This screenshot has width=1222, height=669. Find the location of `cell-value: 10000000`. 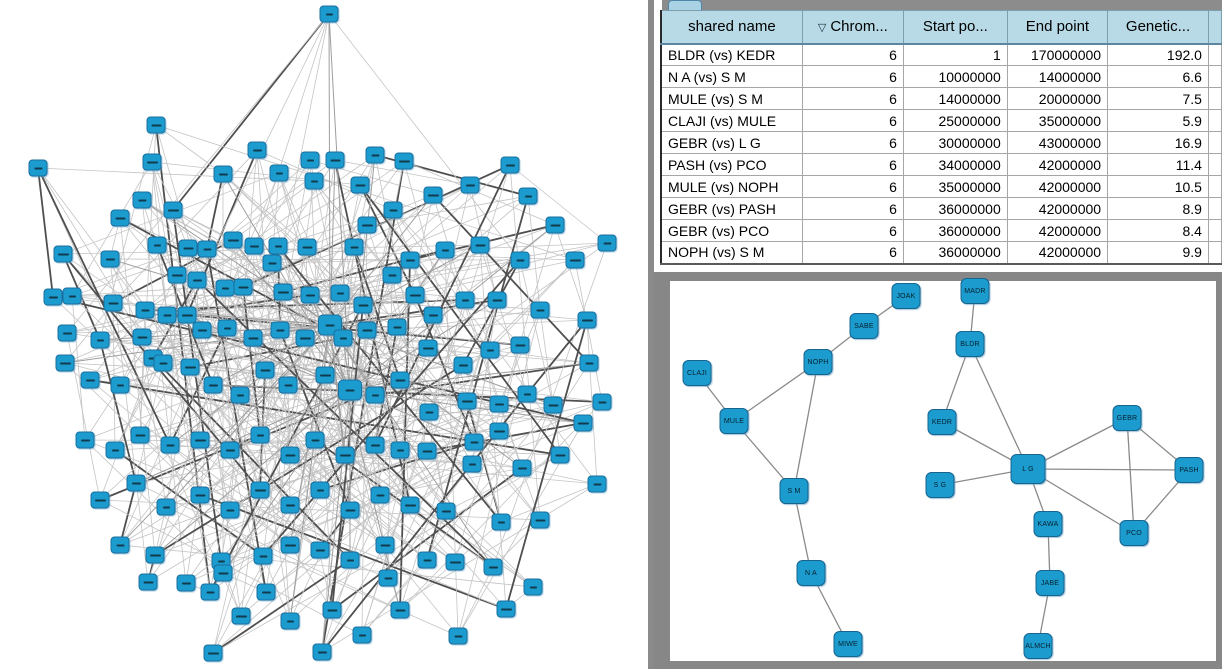

cell-value: 10000000 is located at coordinates (955, 76).